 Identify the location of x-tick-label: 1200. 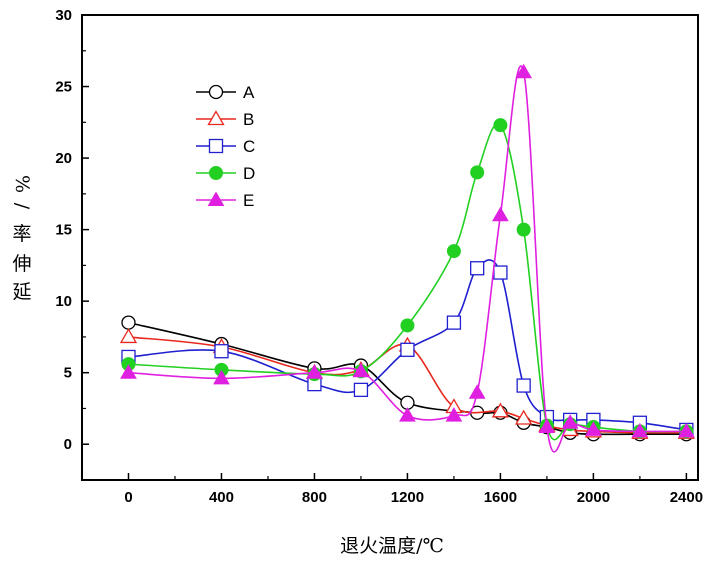
(407, 497).